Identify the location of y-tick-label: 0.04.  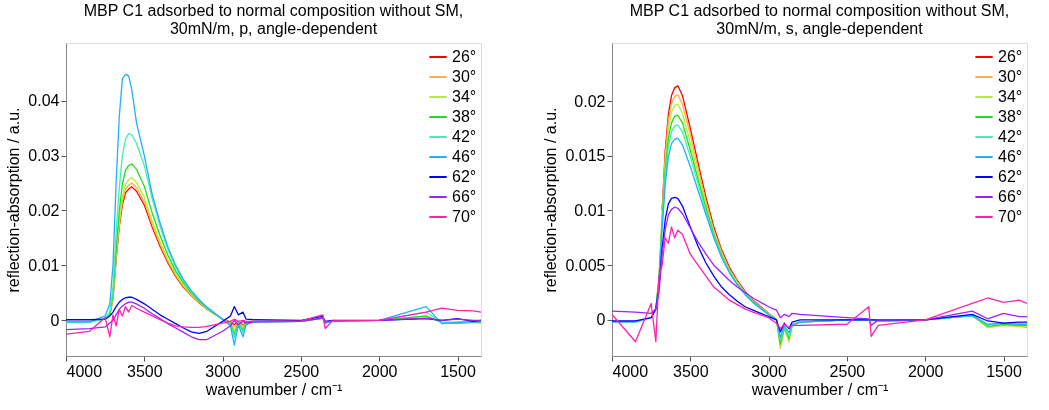
(44, 101).